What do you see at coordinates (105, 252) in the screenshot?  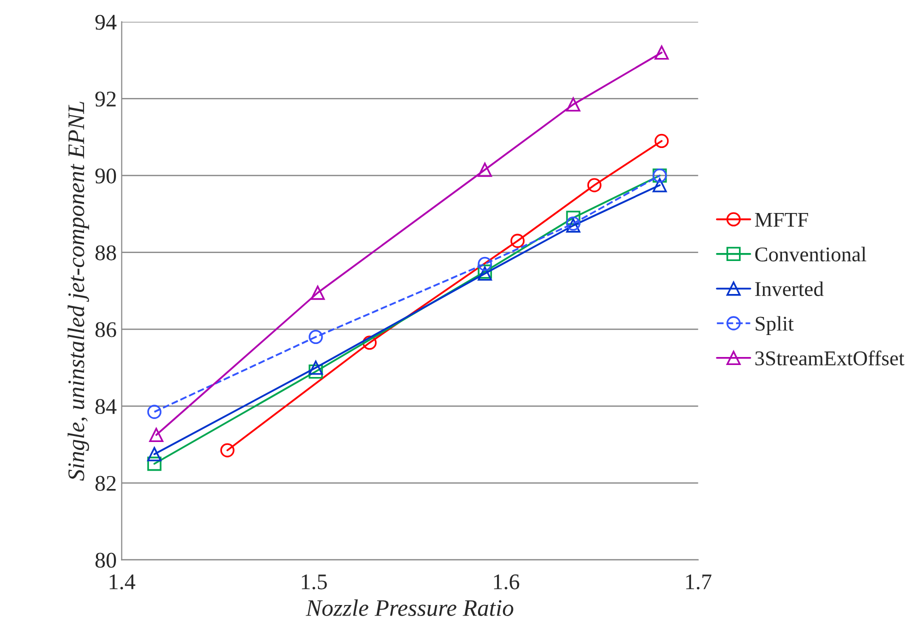 I see `y-tick-label: 88` at bounding box center [105, 252].